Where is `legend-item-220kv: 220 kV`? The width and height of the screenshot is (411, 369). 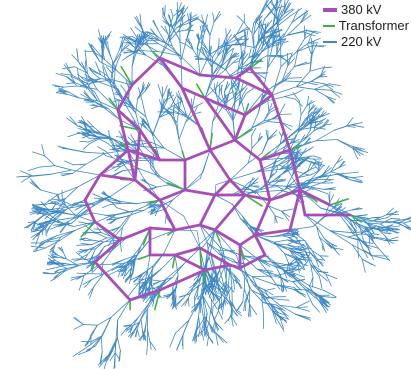 legend-item-220kv: 220 kV is located at coordinates (366, 42).